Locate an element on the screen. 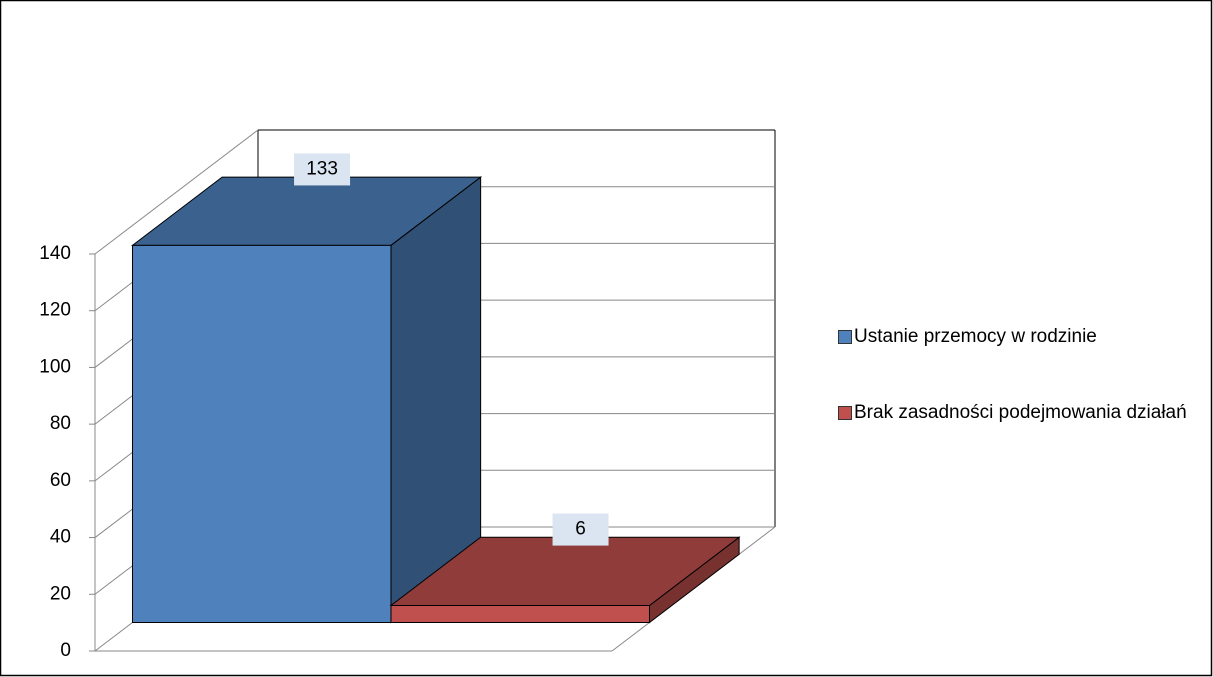 The width and height of the screenshot is (1213, 677). y-tick-label: 40 is located at coordinates (60, 537).